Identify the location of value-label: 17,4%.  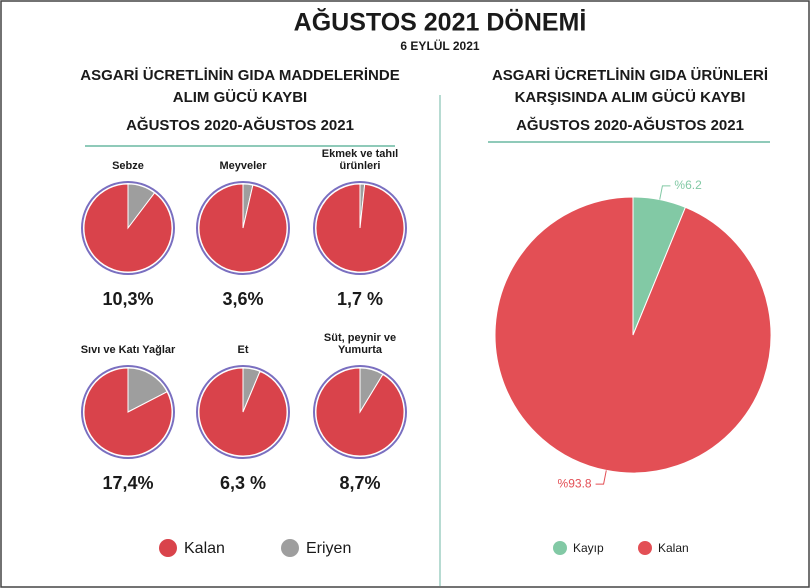
(127, 483).